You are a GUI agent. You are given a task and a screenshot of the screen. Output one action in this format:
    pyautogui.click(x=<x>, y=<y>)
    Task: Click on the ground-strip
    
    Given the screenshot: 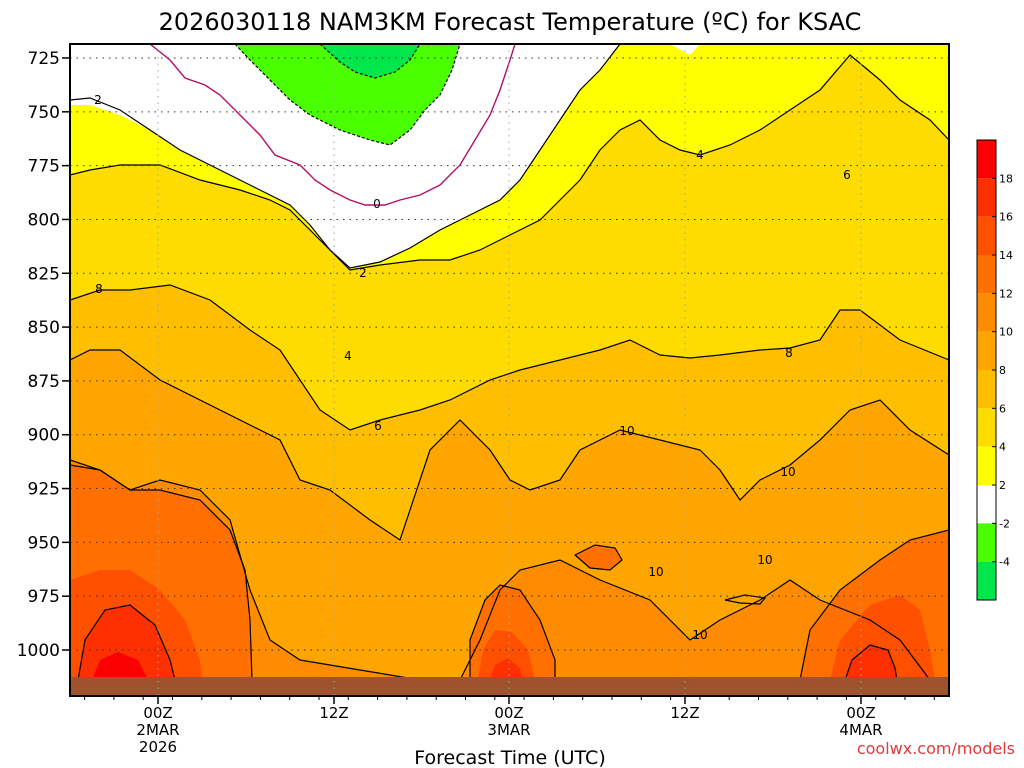 What is the action you would take?
    pyautogui.click(x=509, y=686)
    